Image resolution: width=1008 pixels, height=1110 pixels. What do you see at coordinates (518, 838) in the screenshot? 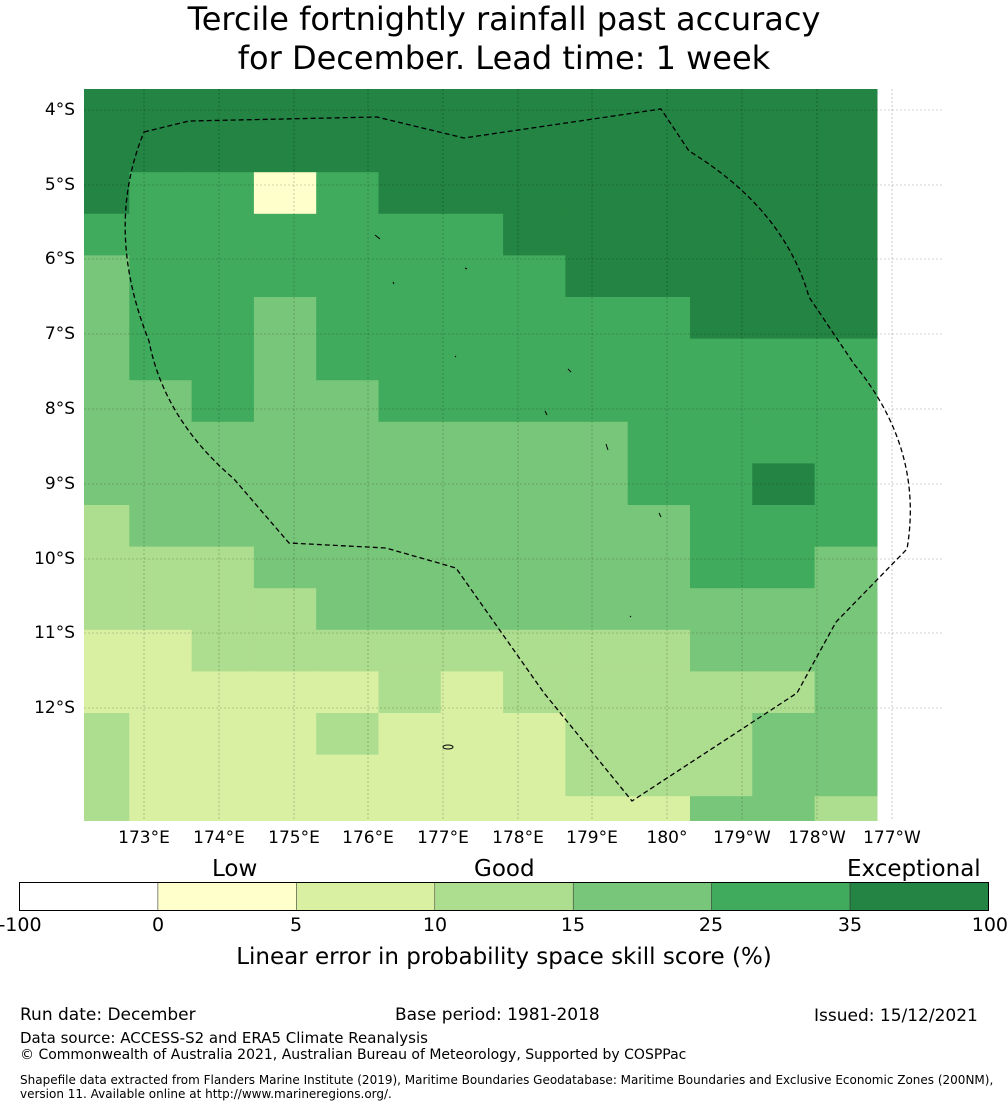
I see `lon-label: 178°E` at bounding box center [518, 838].